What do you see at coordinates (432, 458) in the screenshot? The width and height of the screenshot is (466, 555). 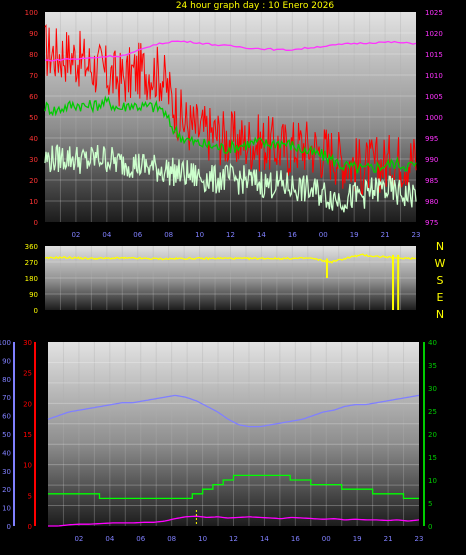 I see `green-axis-tick: 15` at bounding box center [432, 458].